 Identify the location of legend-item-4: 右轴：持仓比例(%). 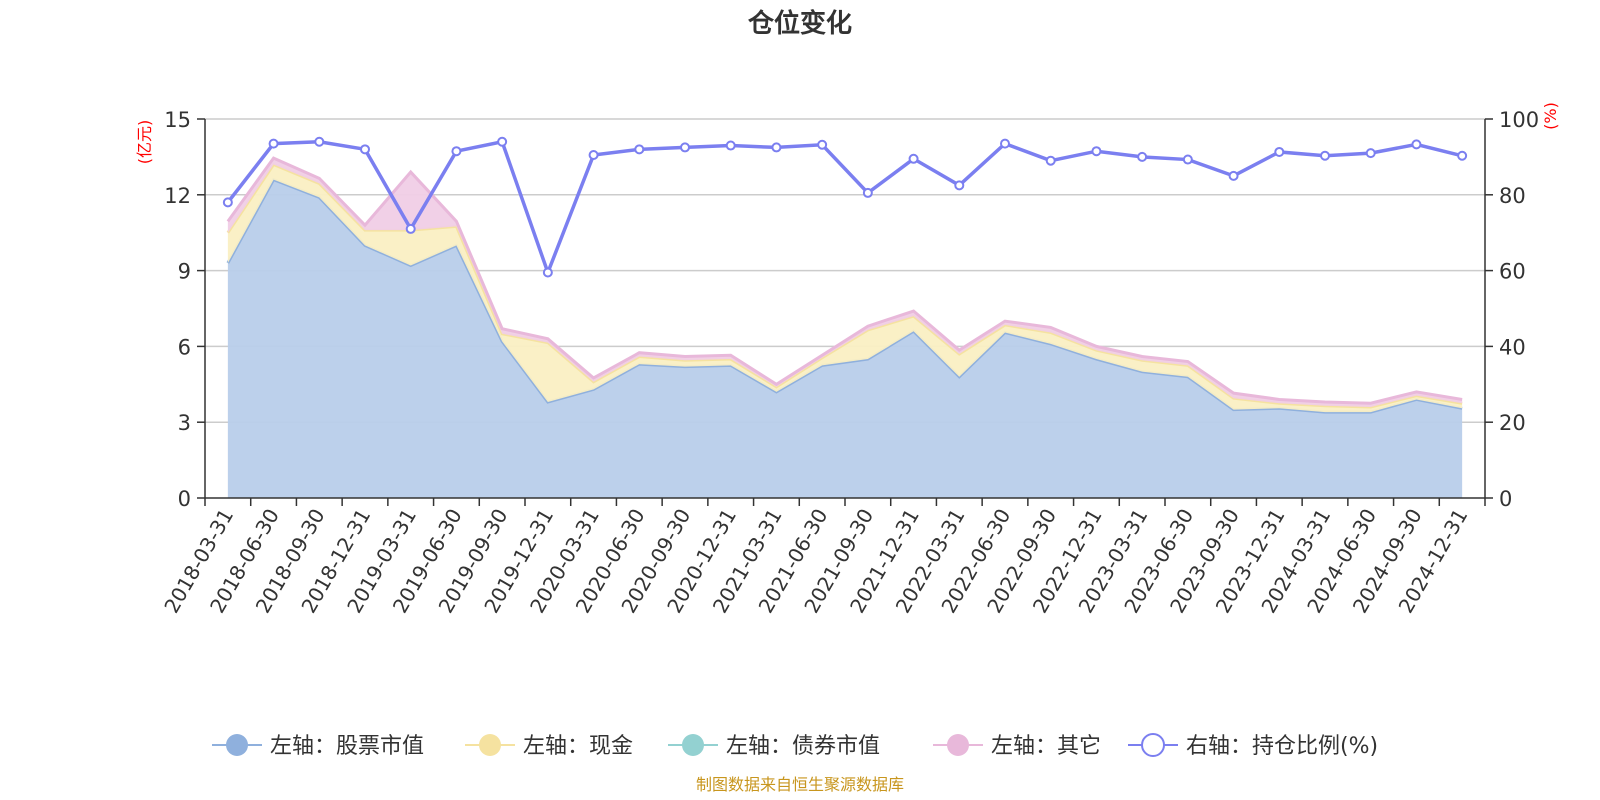
(1253, 746).